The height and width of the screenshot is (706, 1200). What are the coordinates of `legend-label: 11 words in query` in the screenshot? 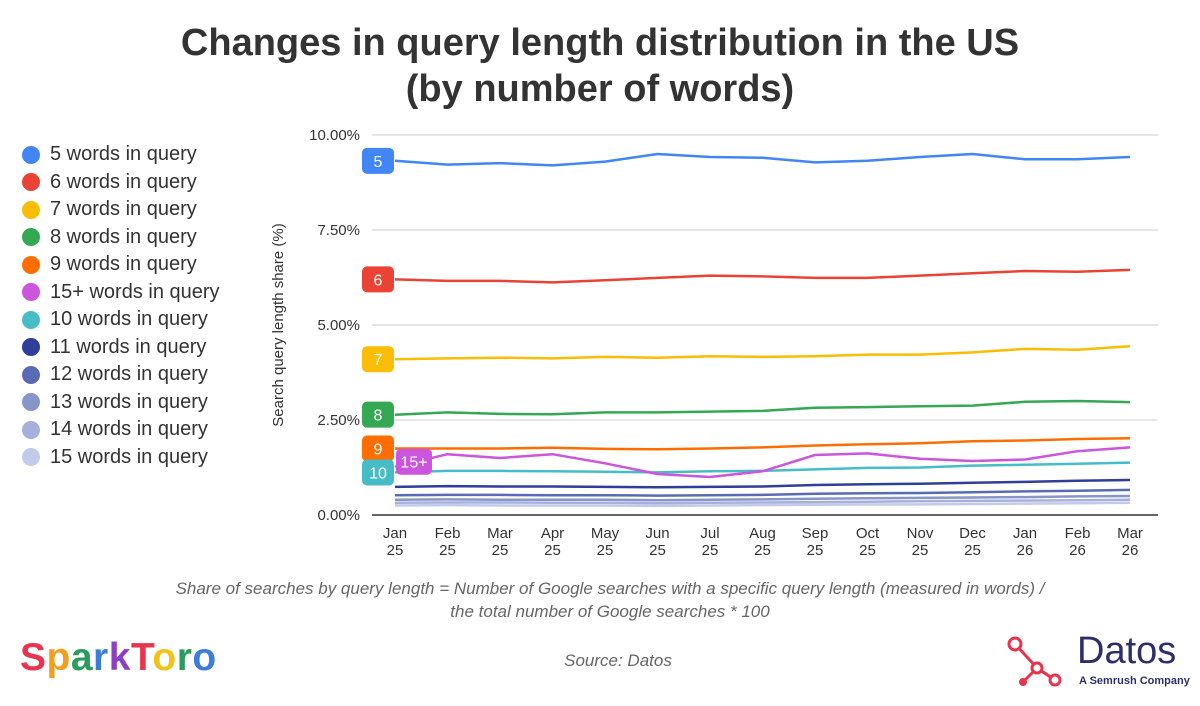 It's located at (128, 346).